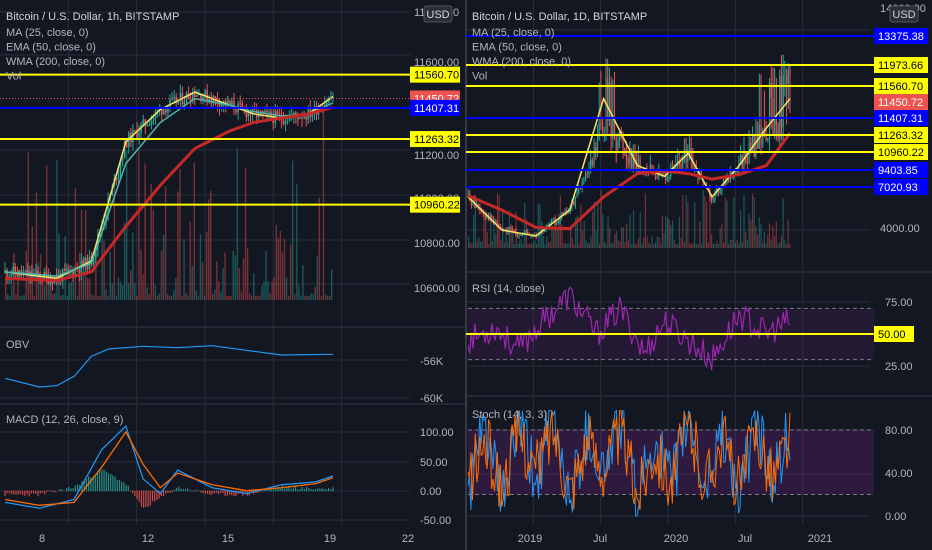 This screenshot has height=550, width=932. Describe the element at coordinates (513, 33) in the screenshot. I see `right-indicator-label: MA (25, close, 0)` at that location.